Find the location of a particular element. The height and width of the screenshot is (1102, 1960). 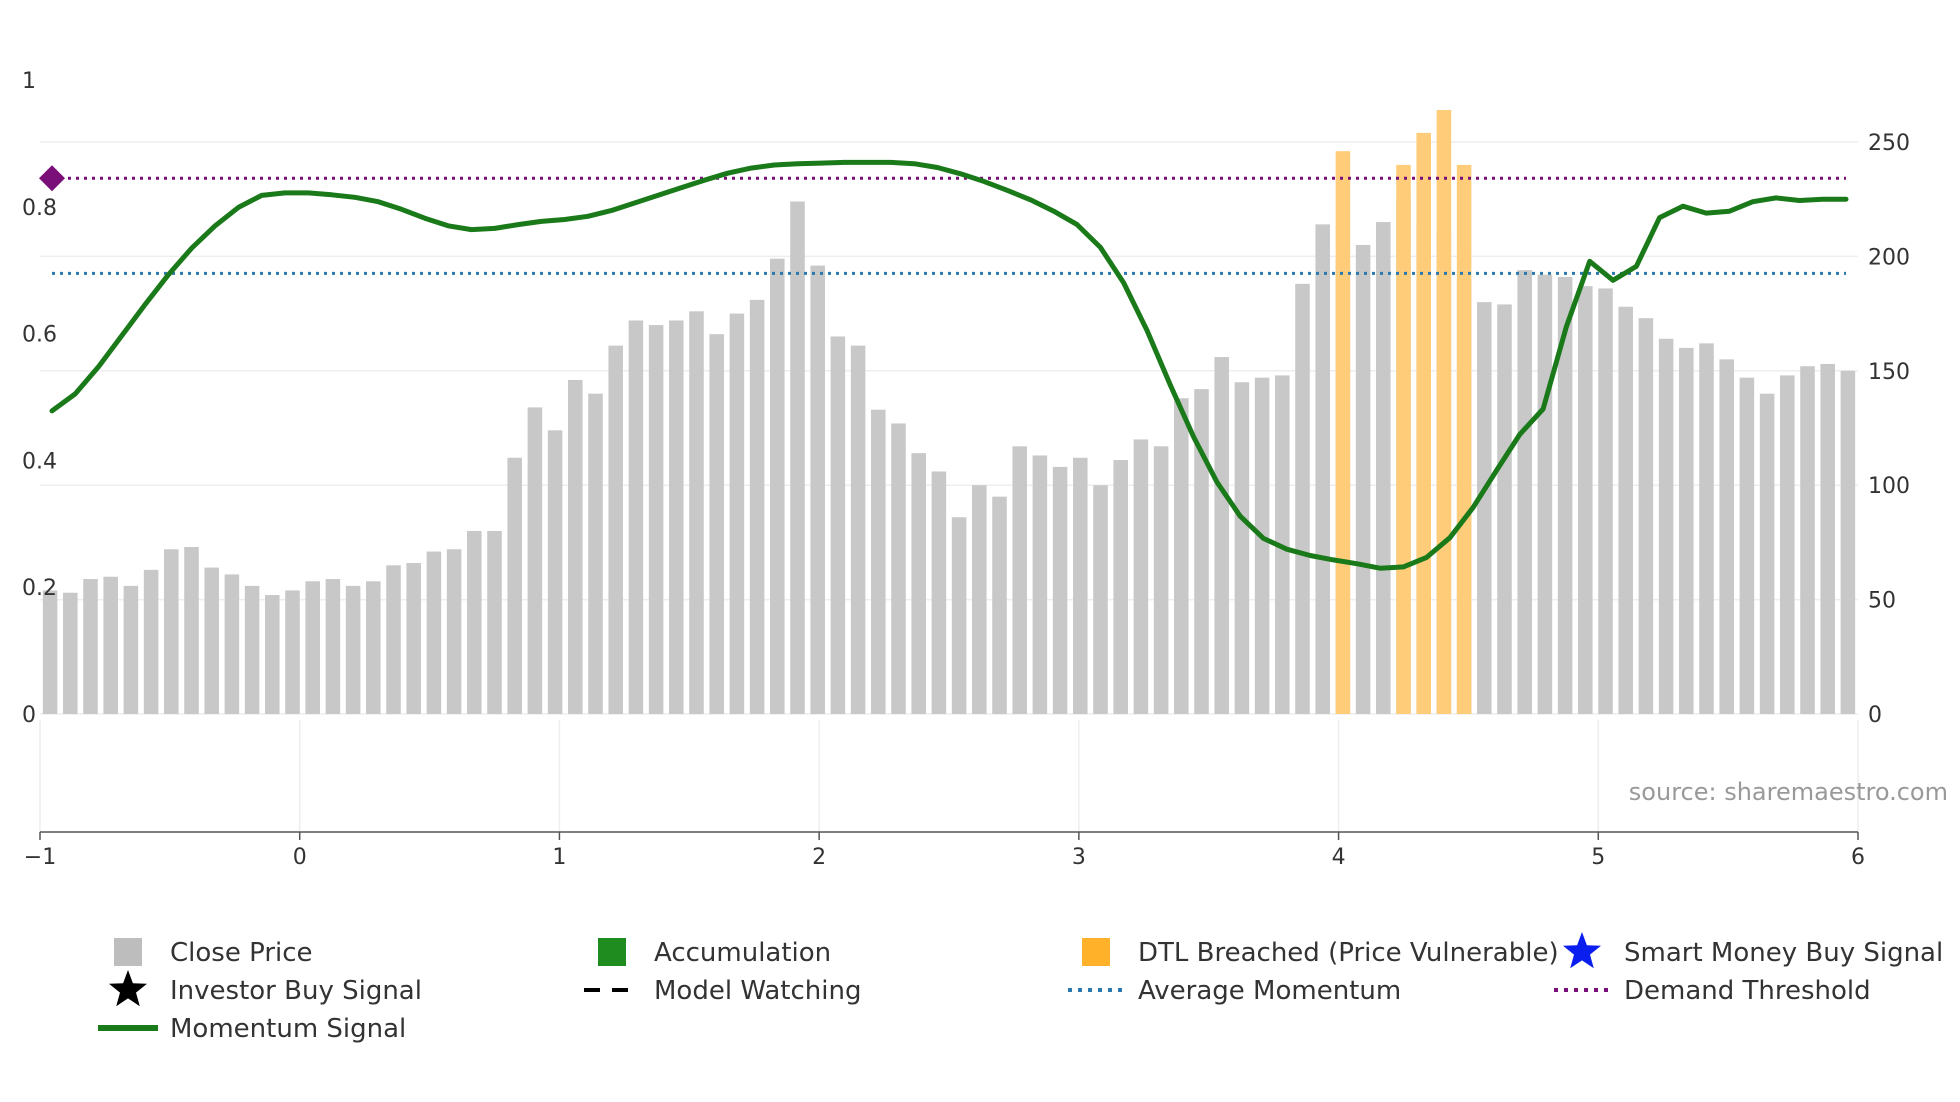

legend-label: Close Price is located at coordinates (241, 953).